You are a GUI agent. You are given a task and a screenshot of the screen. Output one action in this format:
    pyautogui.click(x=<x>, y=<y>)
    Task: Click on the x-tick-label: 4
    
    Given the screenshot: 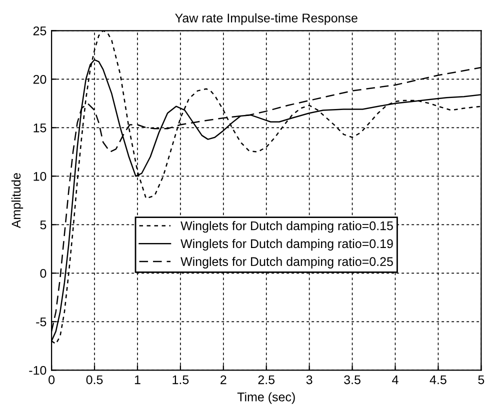 What is the action you would take?
    pyautogui.click(x=395, y=379)
    